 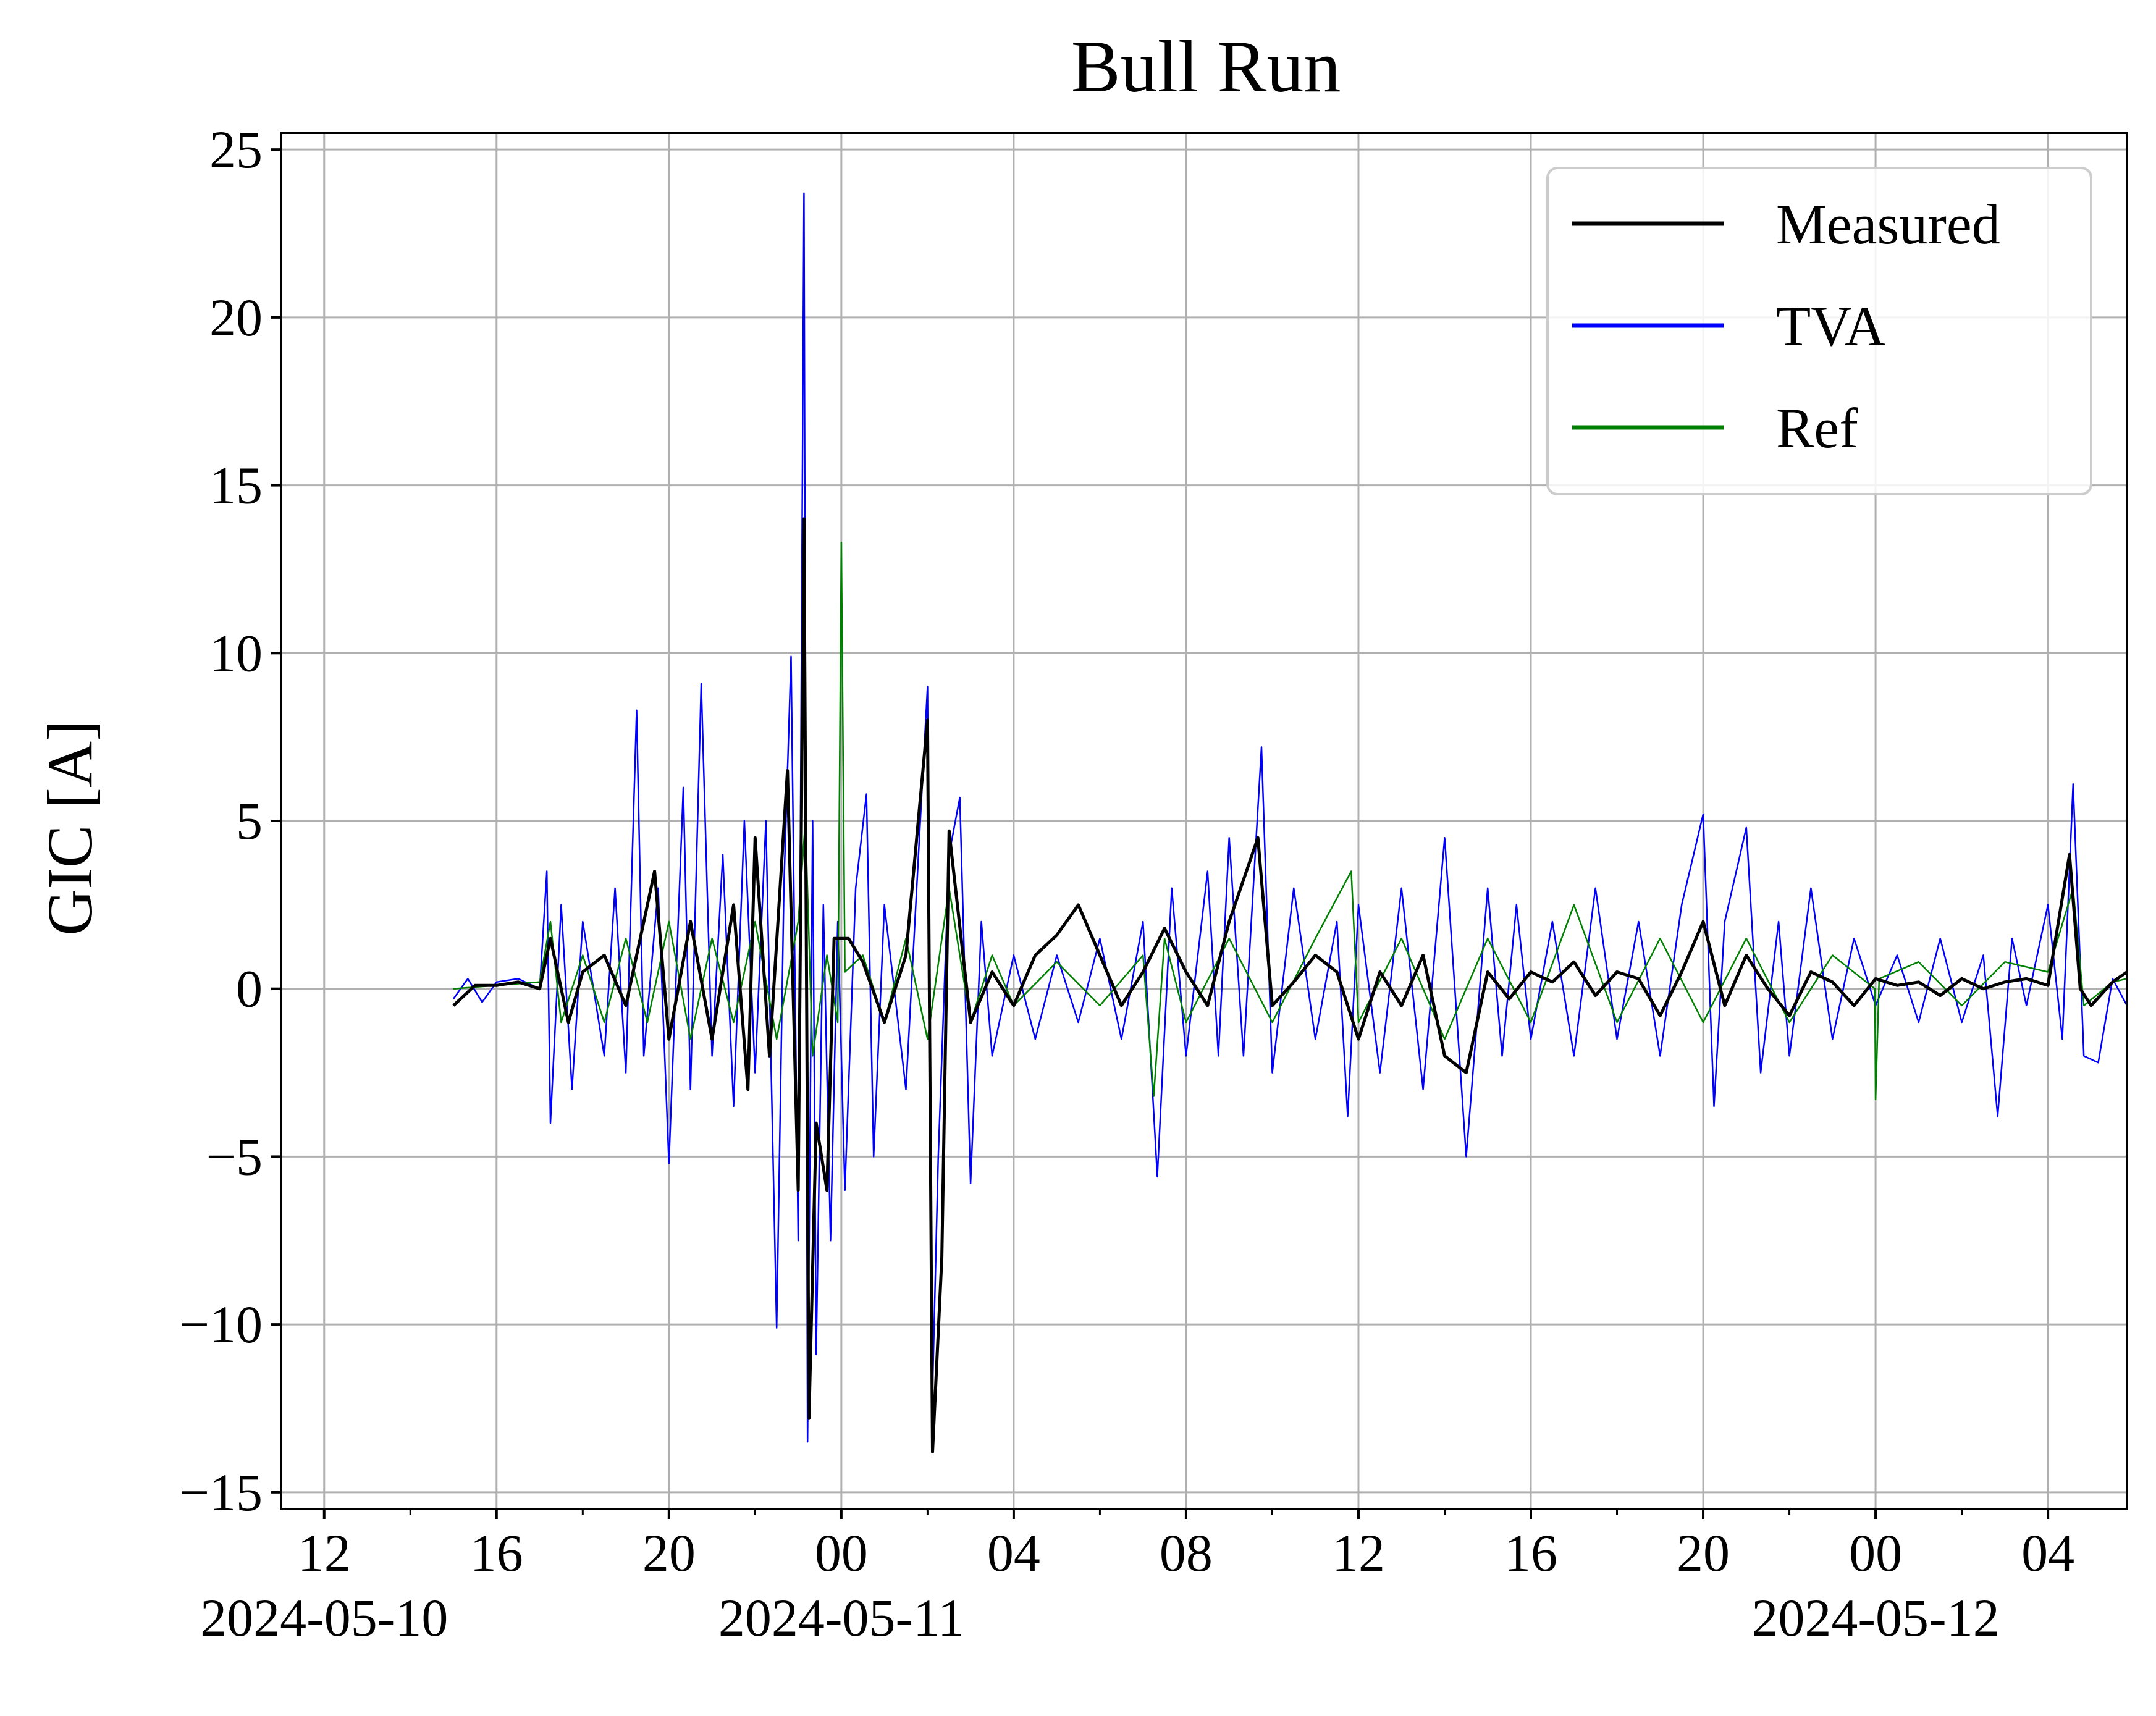 I want to click on legend: Measured TVA Ref, so click(x=1819, y=331).